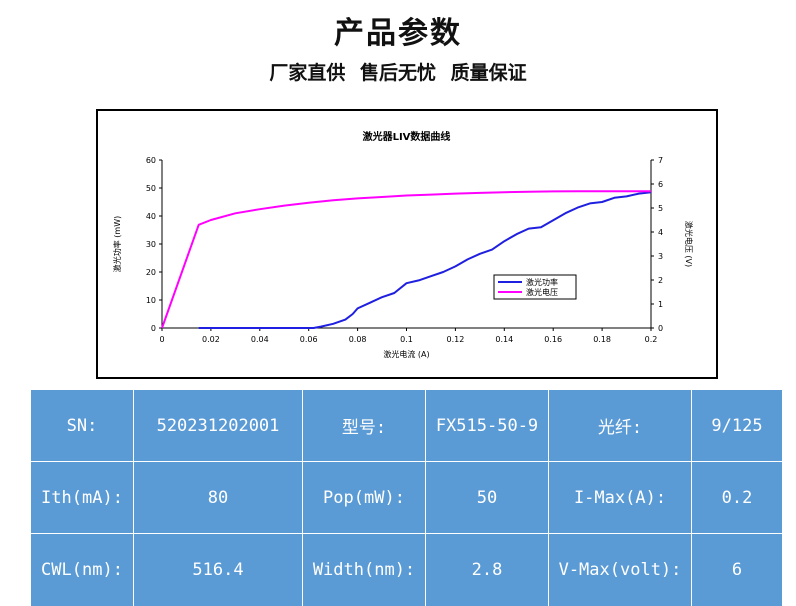  Describe the element at coordinates (737, 425) in the screenshot. I see `spec-value-fiber: 9/125` at that location.